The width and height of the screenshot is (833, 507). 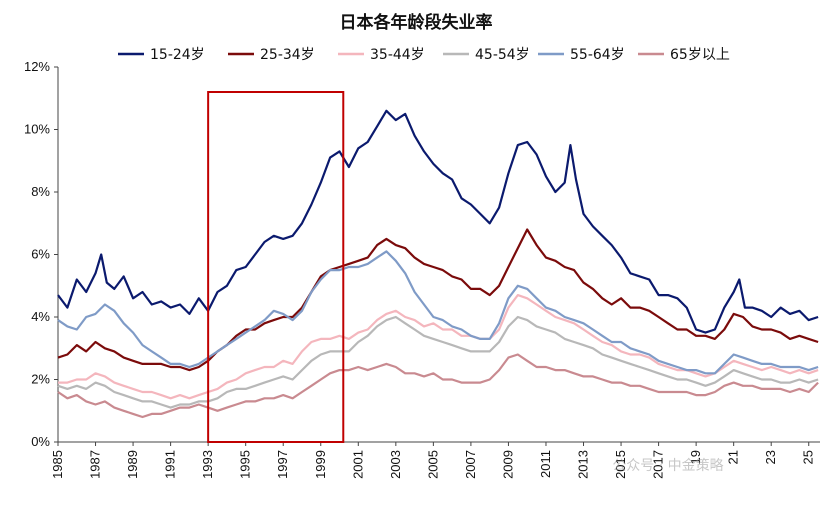 I want to click on x-tick-label: 23, so click(x=770, y=457).